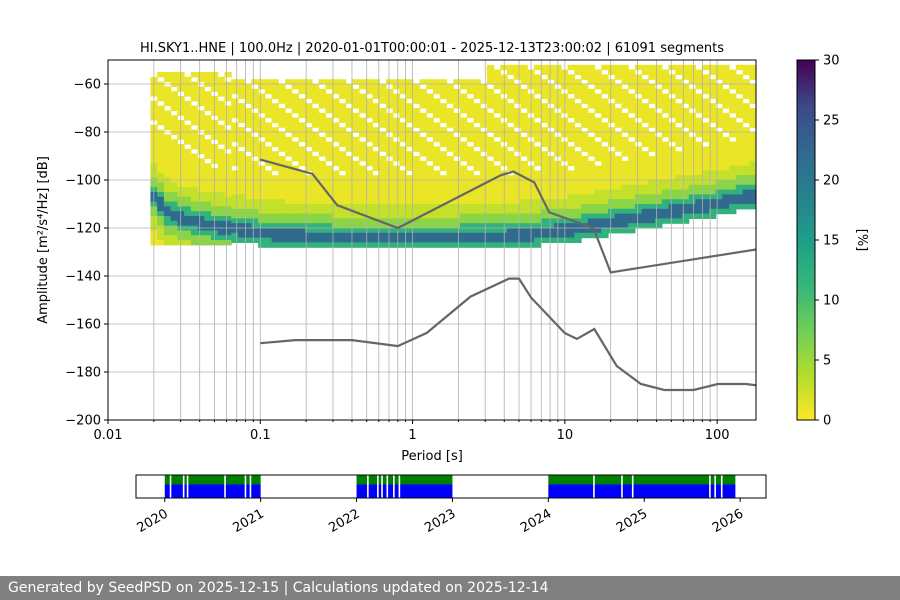 This screenshot has width=900, height=600. What do you see at coordinates (806, 240) in the screenshot?
I see `colorbar-gradient` at bounding box center [806, 240].